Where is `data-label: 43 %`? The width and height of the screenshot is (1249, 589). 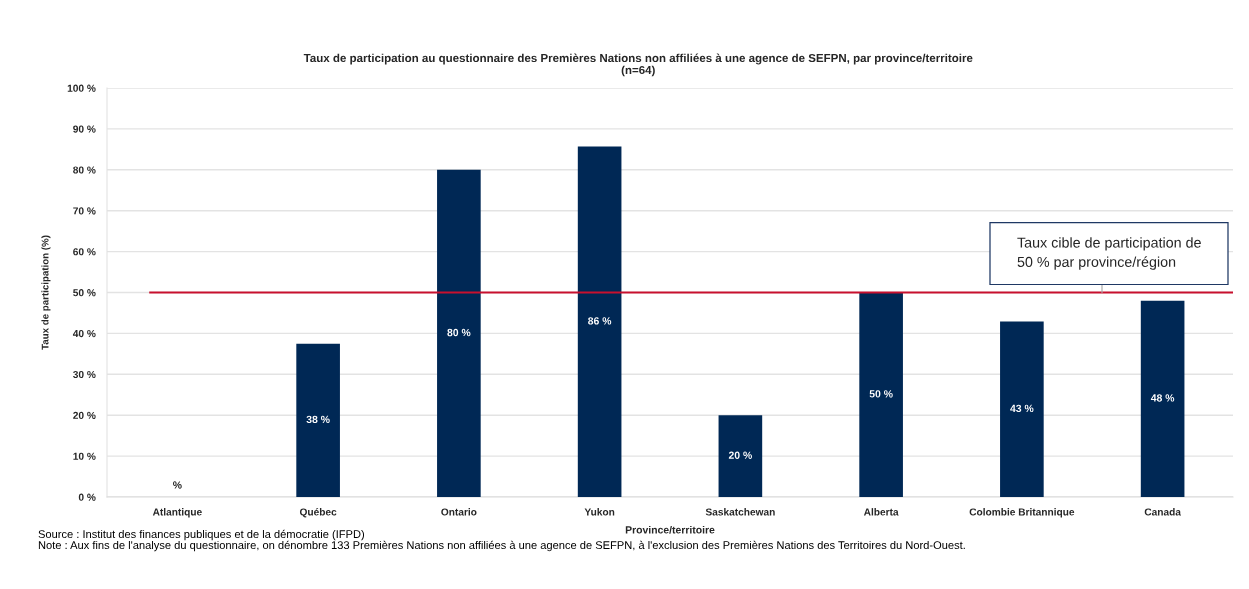
data-label: 43 % is located at coordinates (1022, 408).